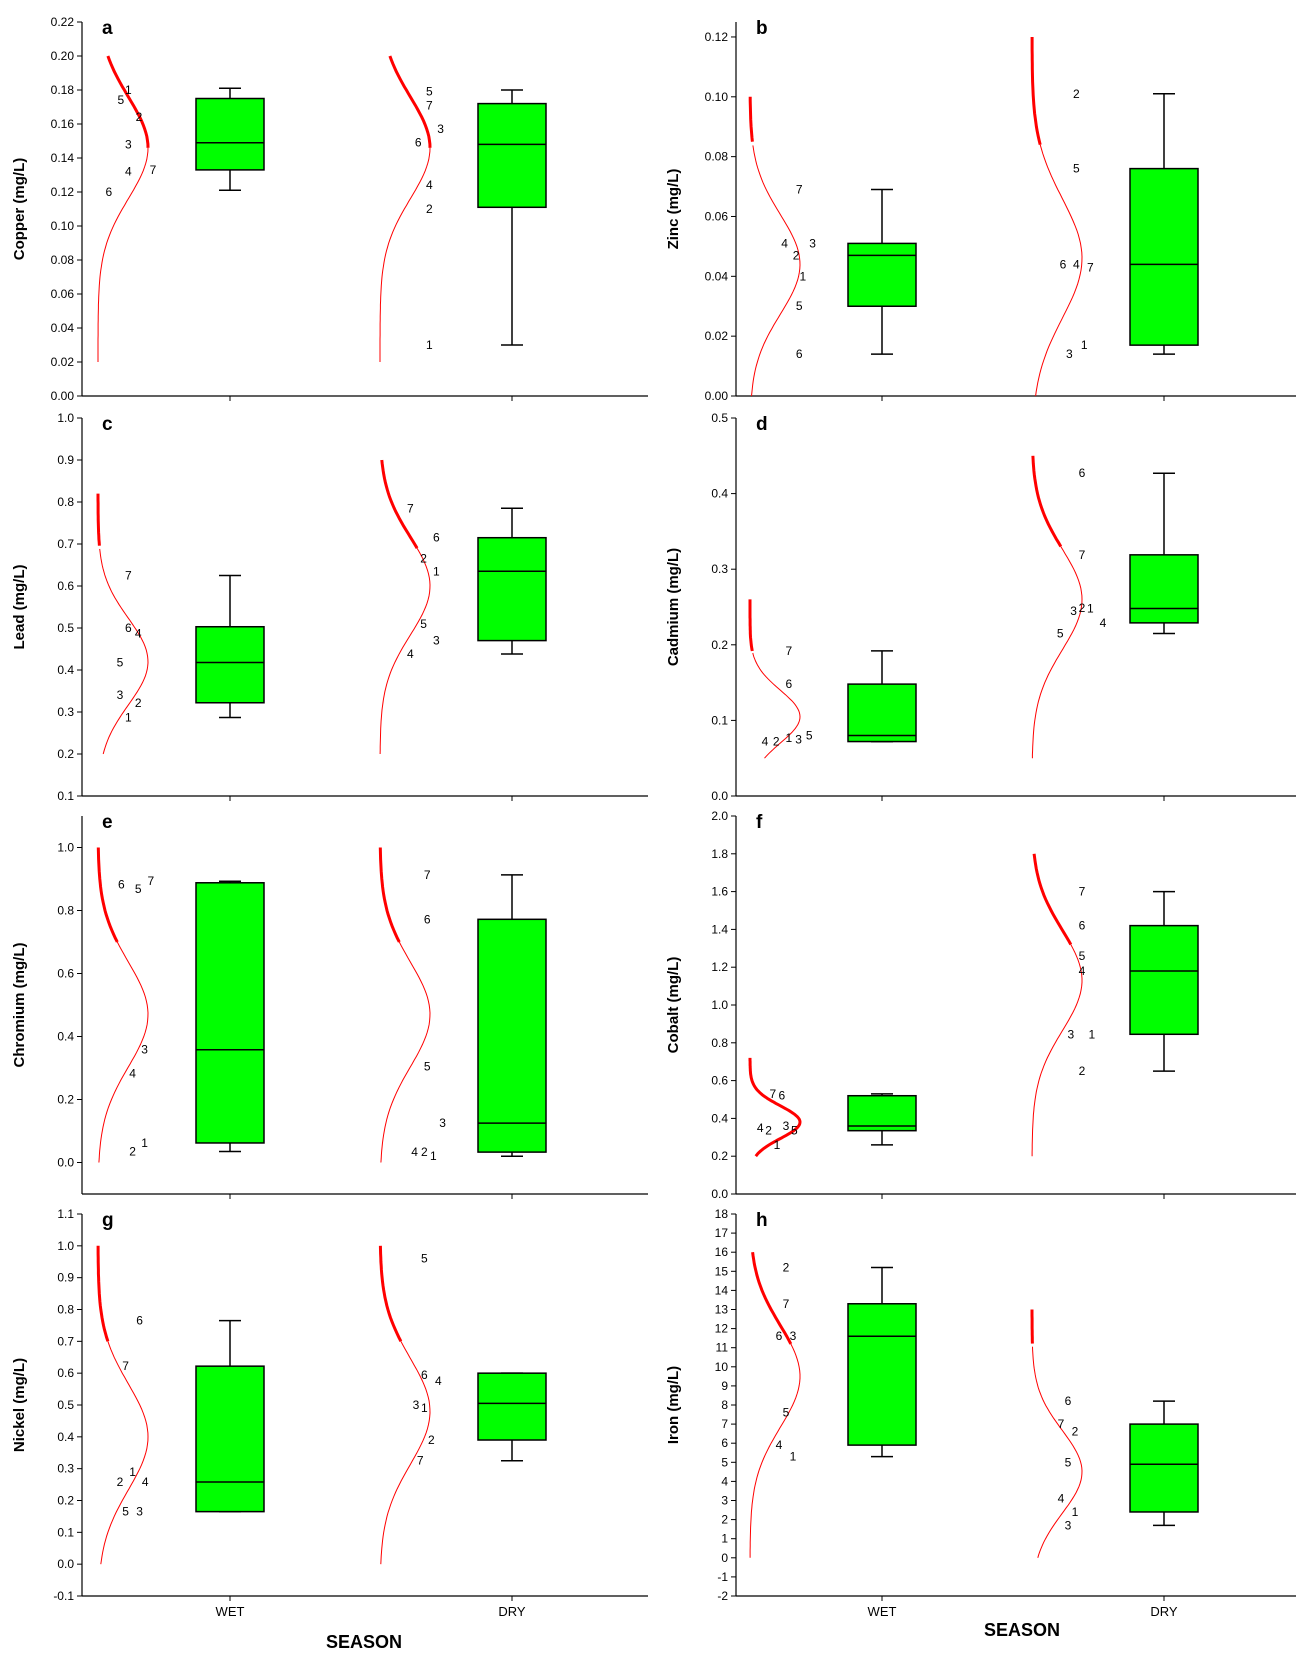 The width and height of the screenshot is (1312, 1656). What do you see at coordinates (724, 1405) in the screenshot?
I see `y-tick-label: 8` at bounding box center [724, 1405].